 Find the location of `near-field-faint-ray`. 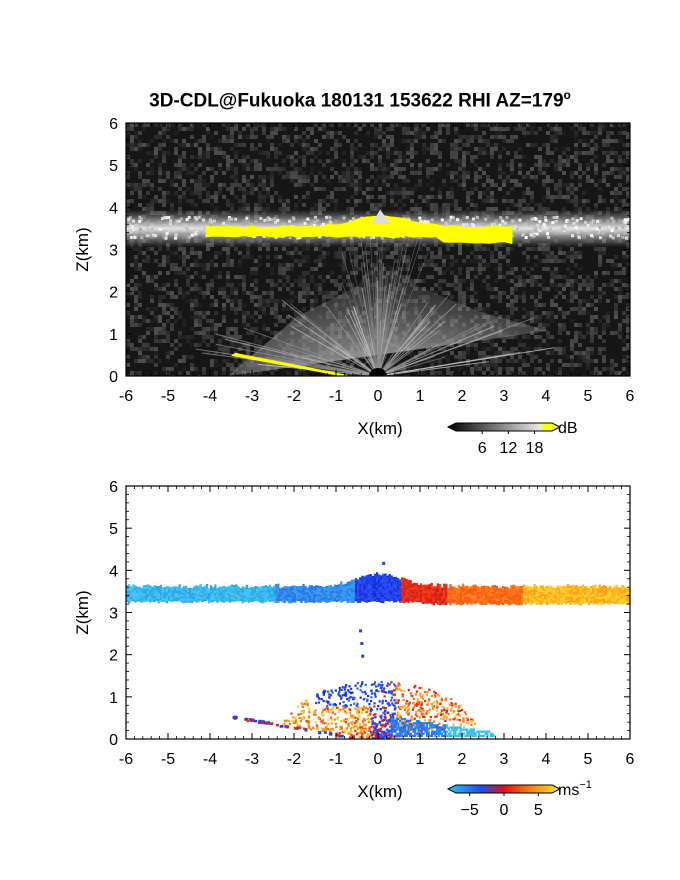

near-field-faint-ray is located at coordinates (398, 304).